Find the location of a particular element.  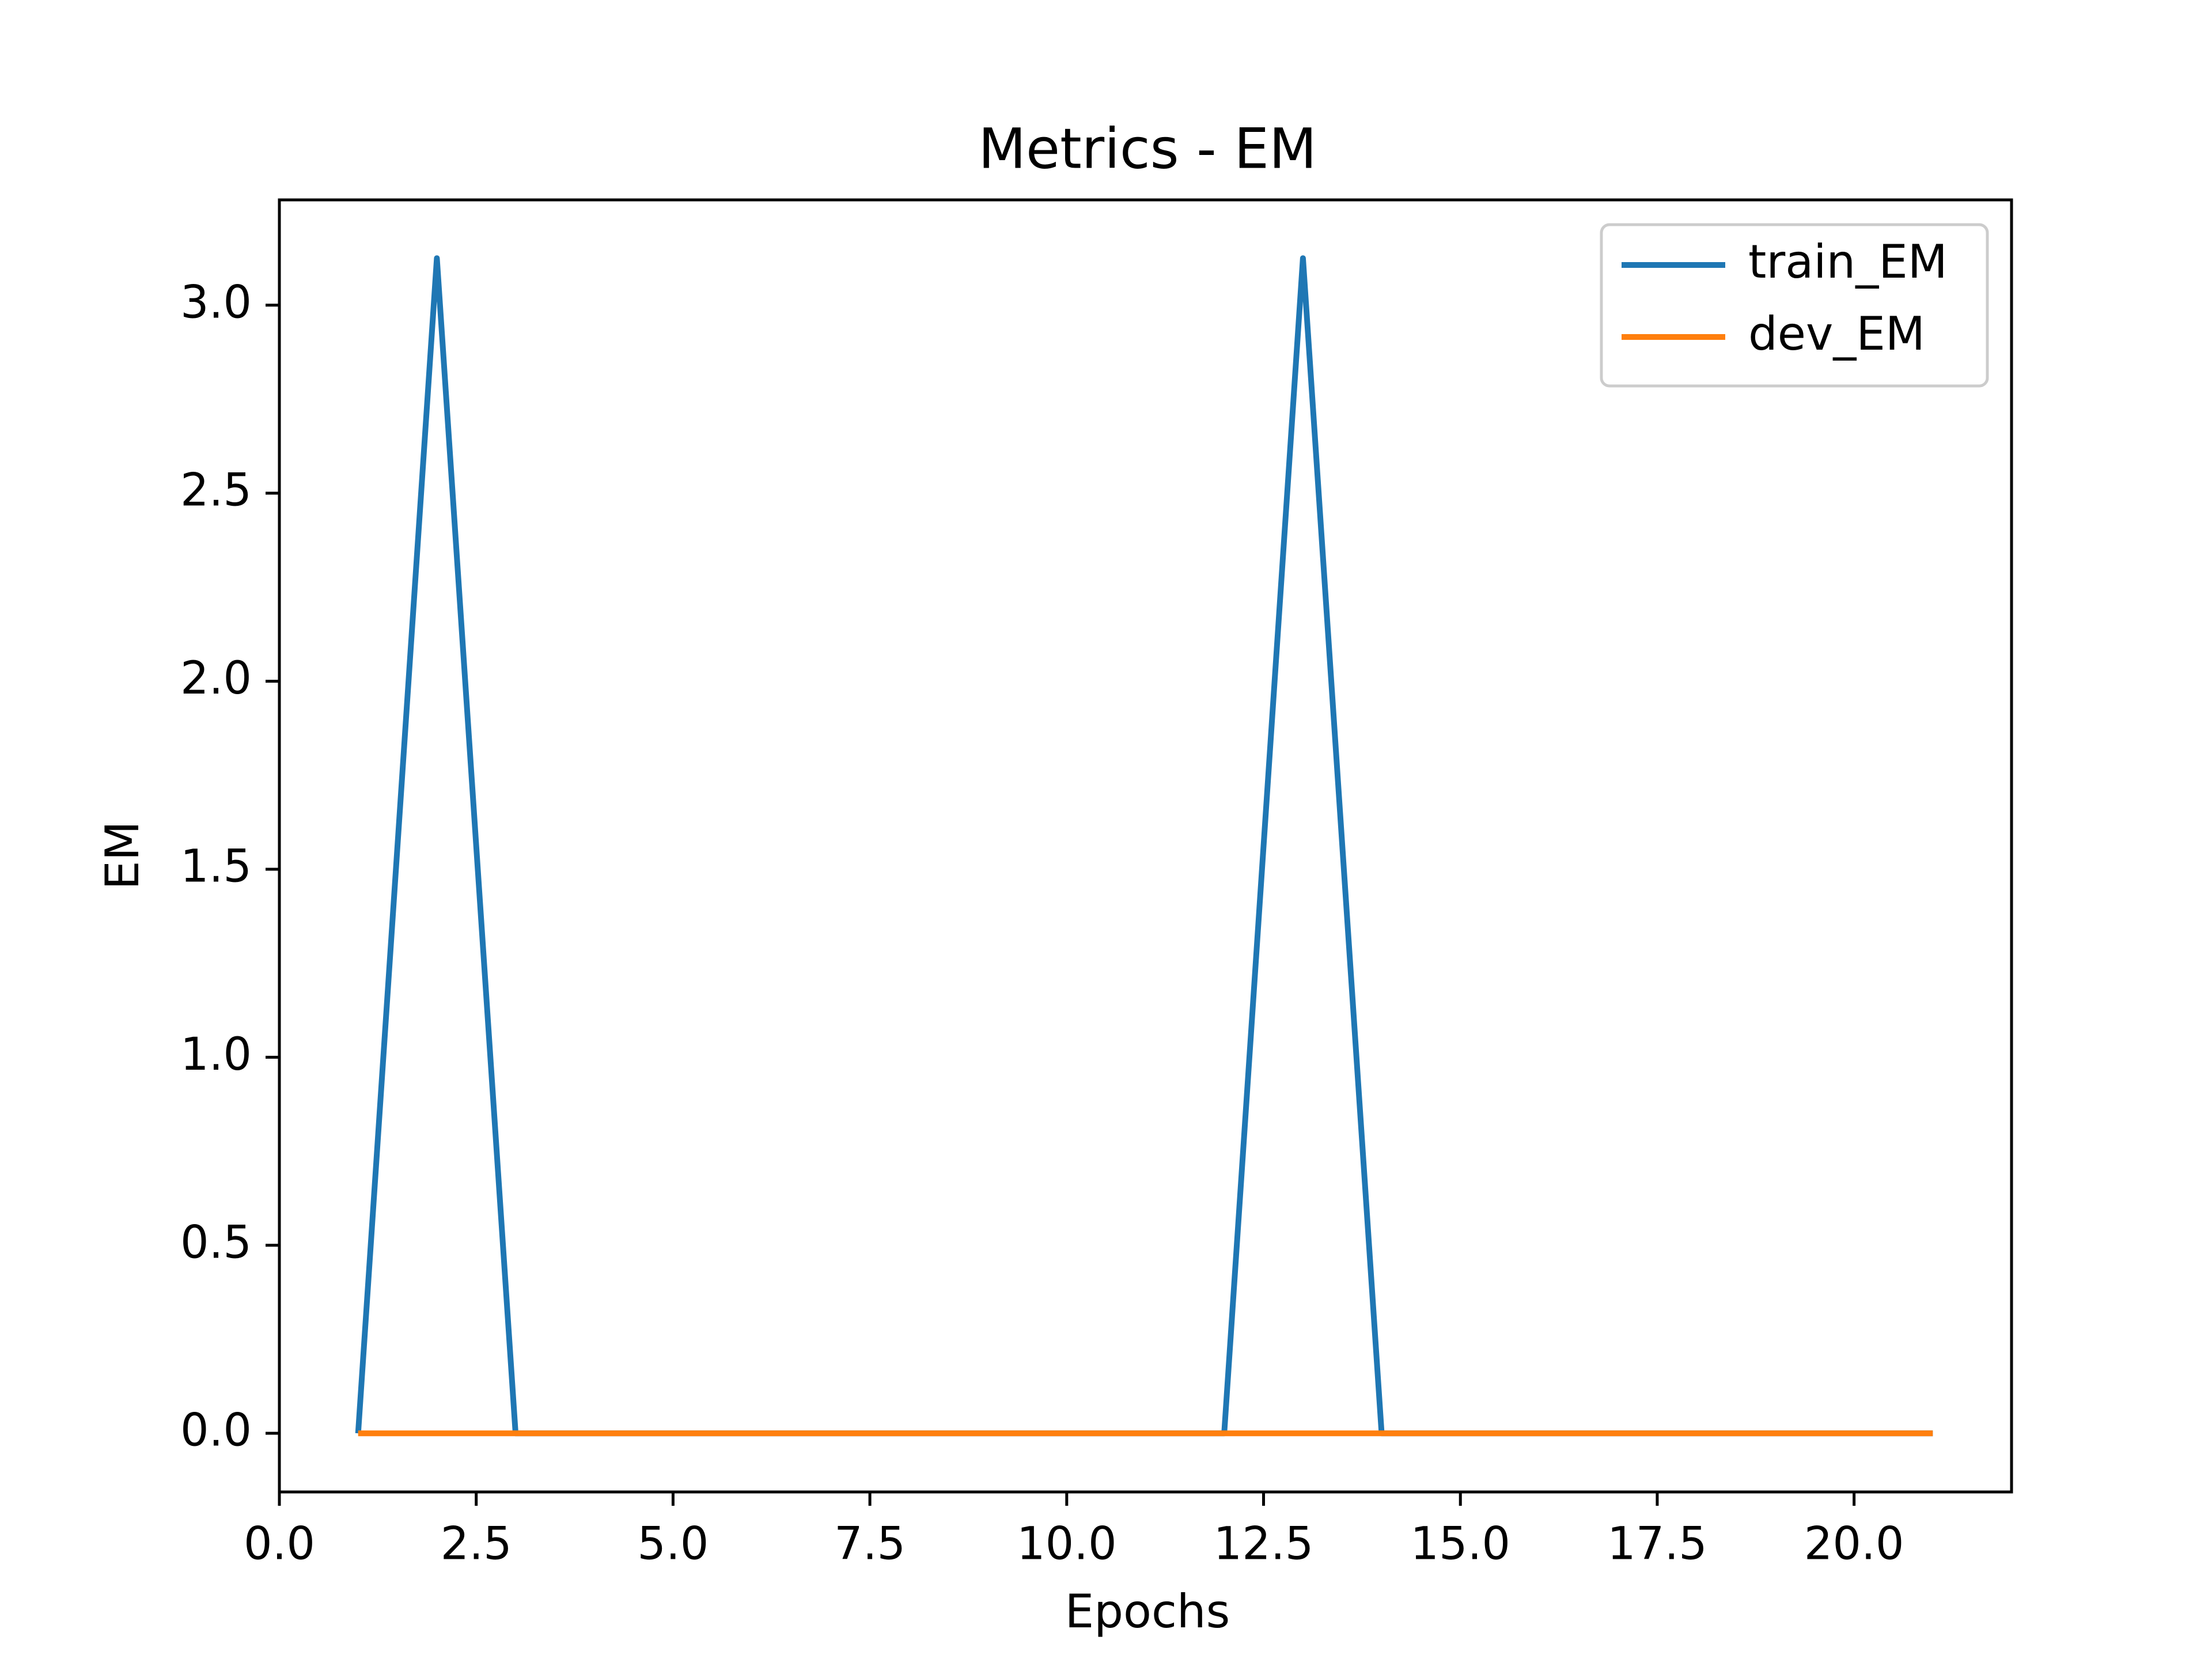

y-tick-label: 1.0 is located at coordinates (216, 1055).